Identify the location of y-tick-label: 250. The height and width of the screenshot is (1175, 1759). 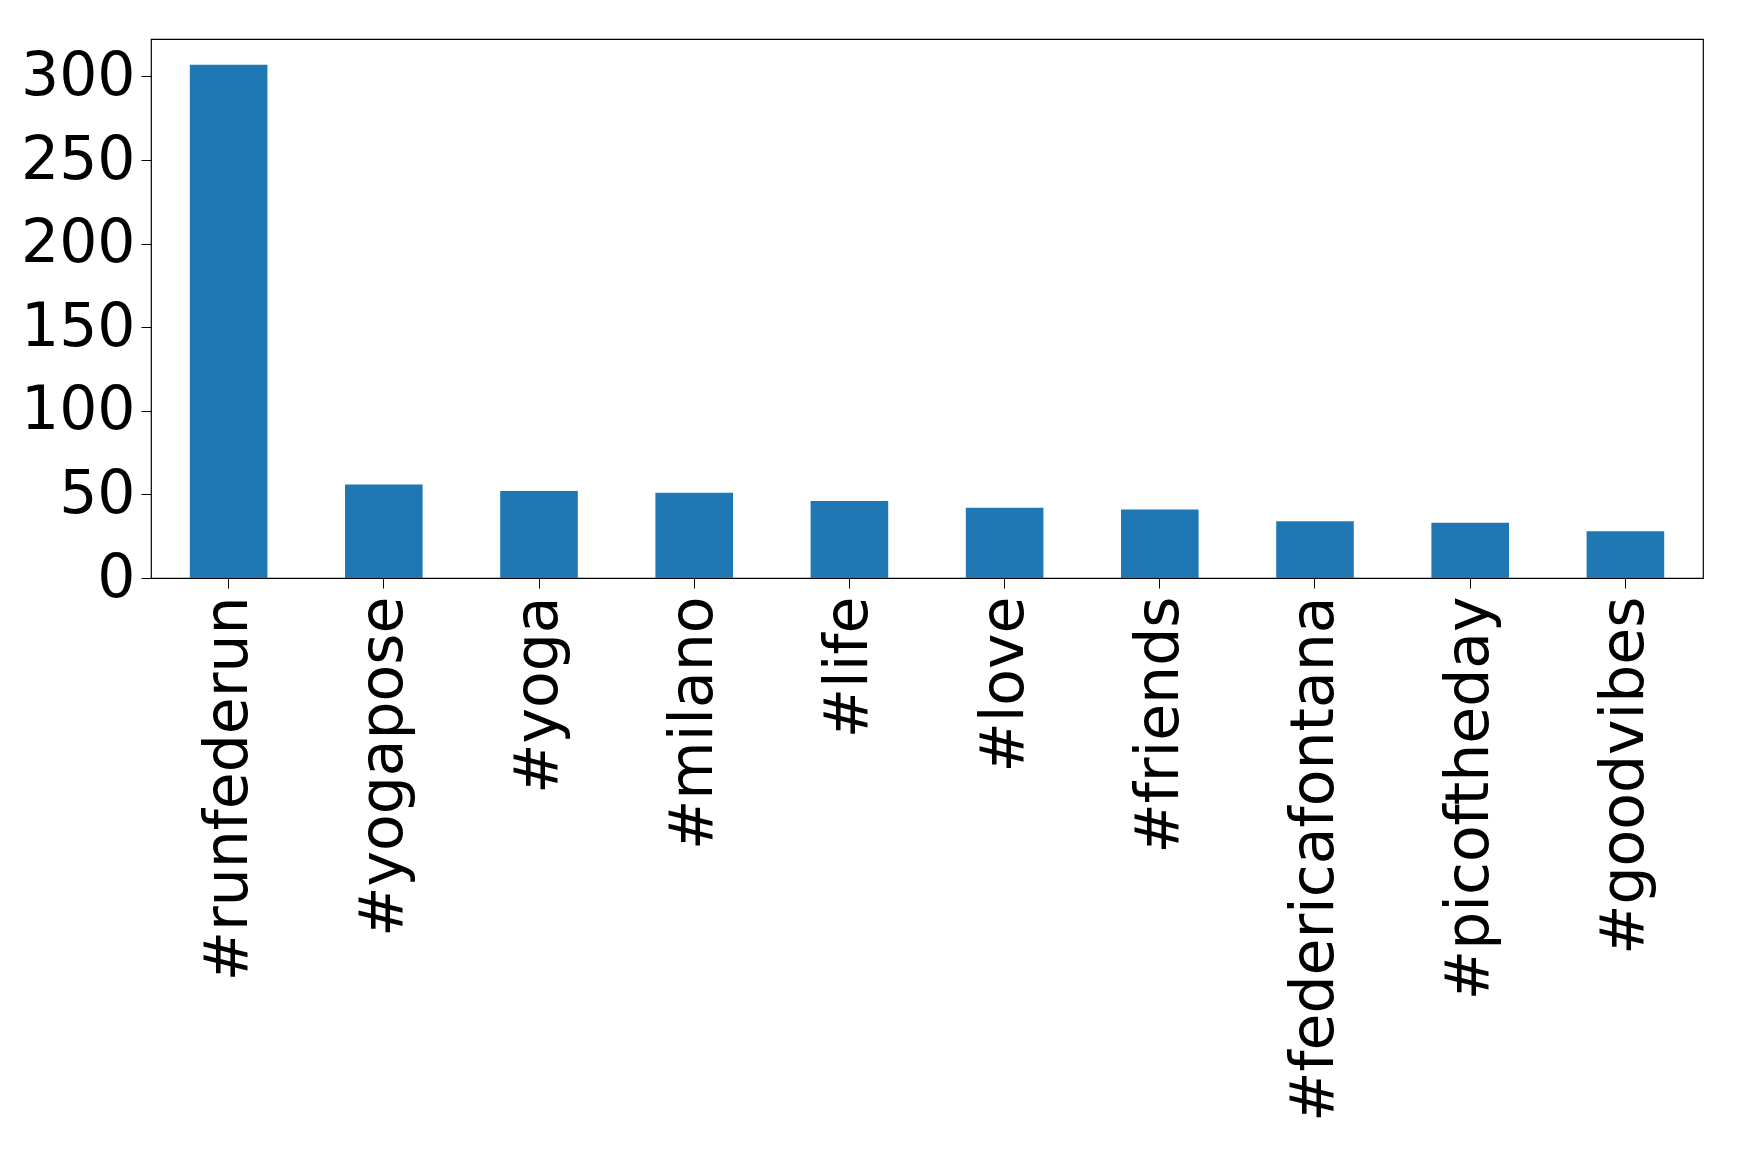
(78, 157).